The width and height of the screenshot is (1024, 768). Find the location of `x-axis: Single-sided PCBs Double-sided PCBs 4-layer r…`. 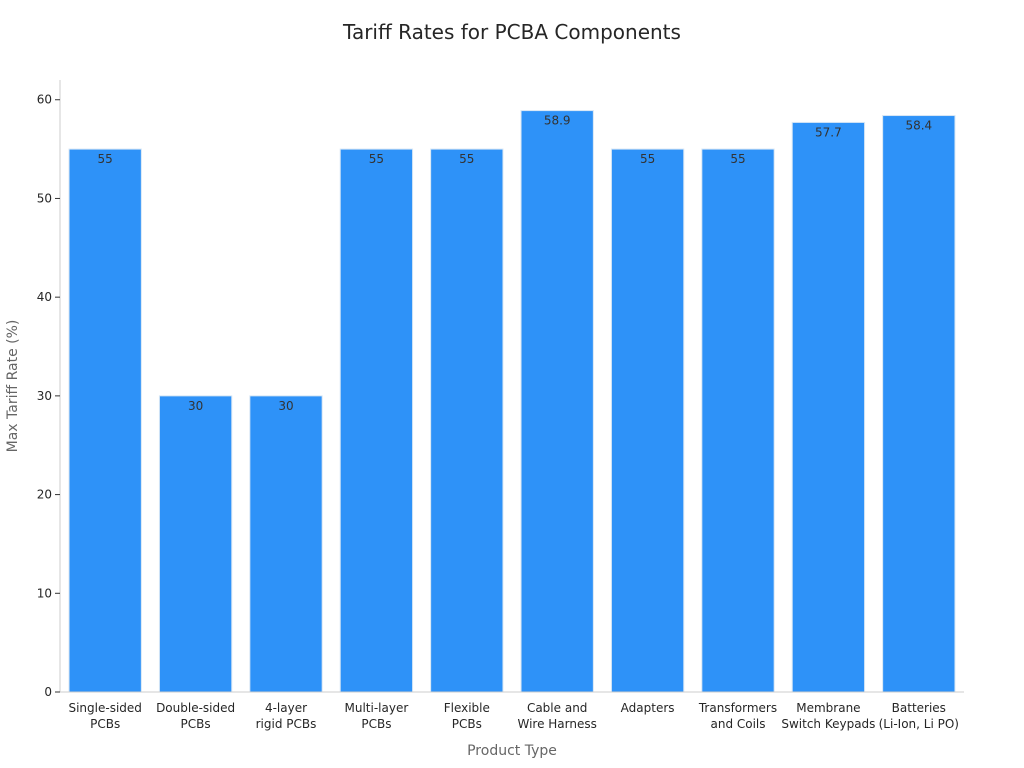

x-axis: Single-sided PCBs Double-sided PCBs 4-layer r… is located at coordinates (512, 711).